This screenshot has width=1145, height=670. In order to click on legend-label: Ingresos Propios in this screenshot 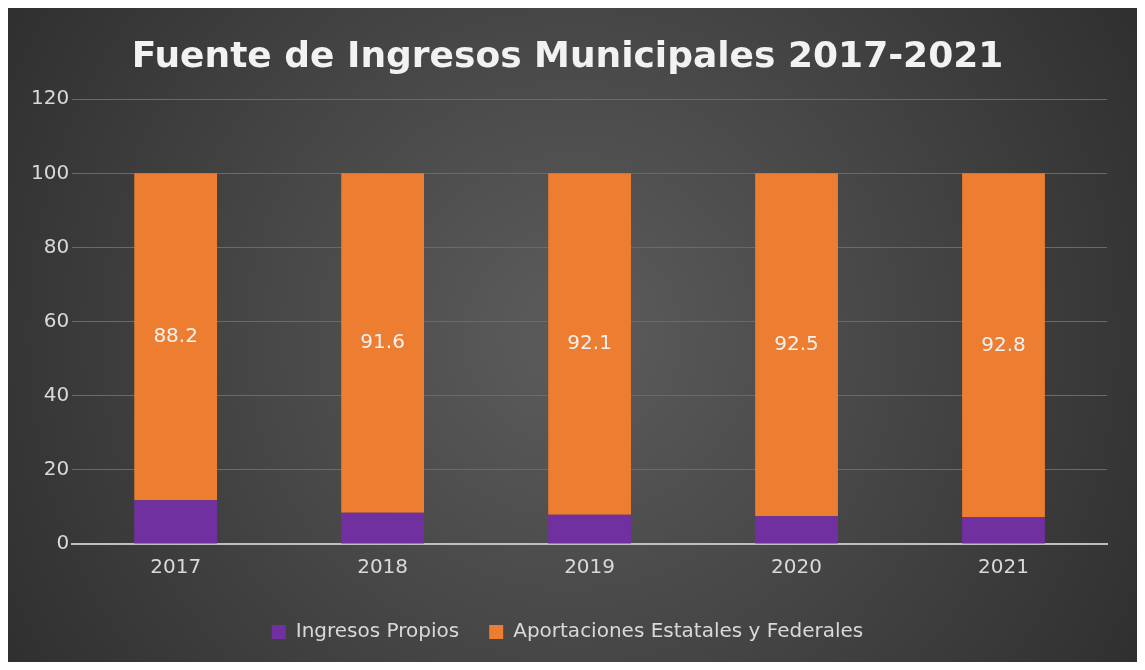, I will do `click(377, 630)`.